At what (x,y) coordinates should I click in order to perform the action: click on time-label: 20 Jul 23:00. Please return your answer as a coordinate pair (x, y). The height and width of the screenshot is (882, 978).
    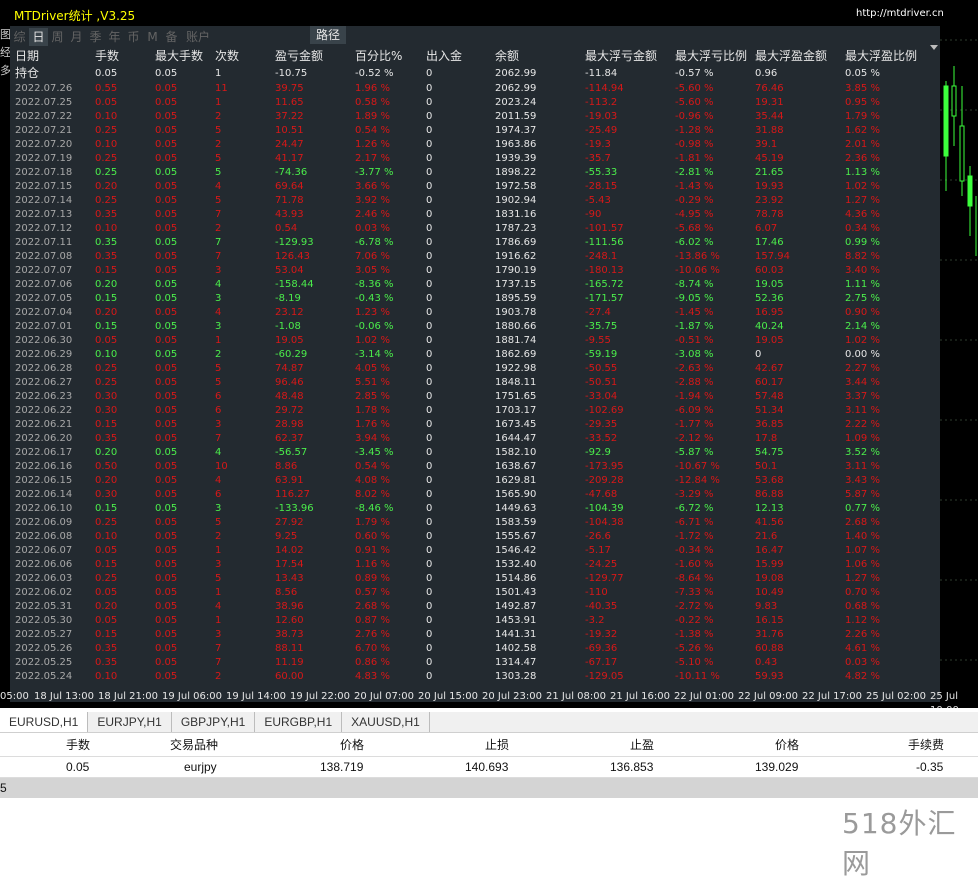
    Looking at the image, I should click on (512, 696).